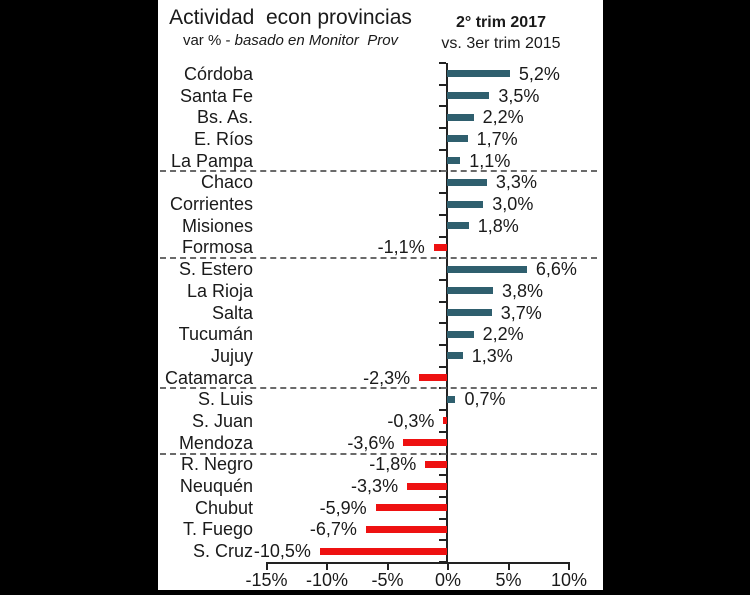  I want to click on value-label: -3,3%, so click(375, 486).